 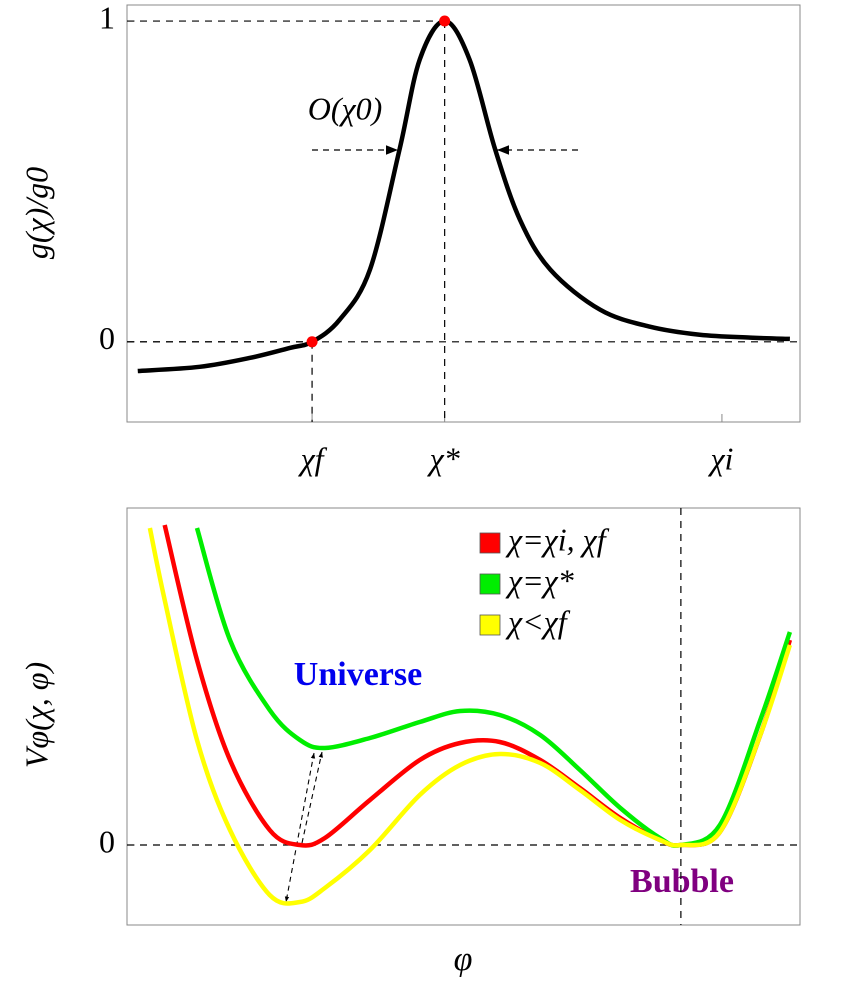 I want to click on y-axis-label: g(χ)/g0, so click(x=36, y=213).